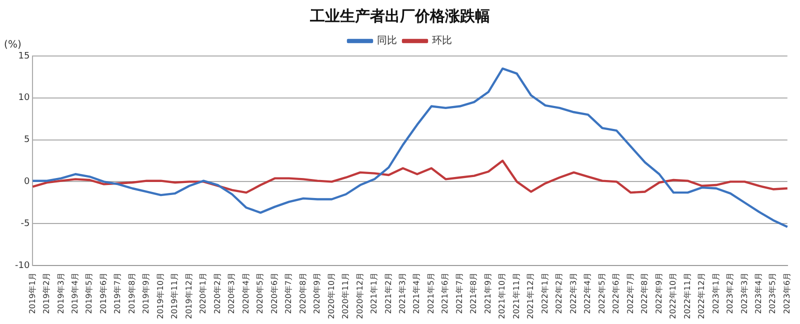 Image resolution: width=800 pixels, height=324 pixels. What do you see at coordinates (701, 296) in the screenshot?
I see `x-tick-label: 2022年12月` at bounding box center [701, 296].